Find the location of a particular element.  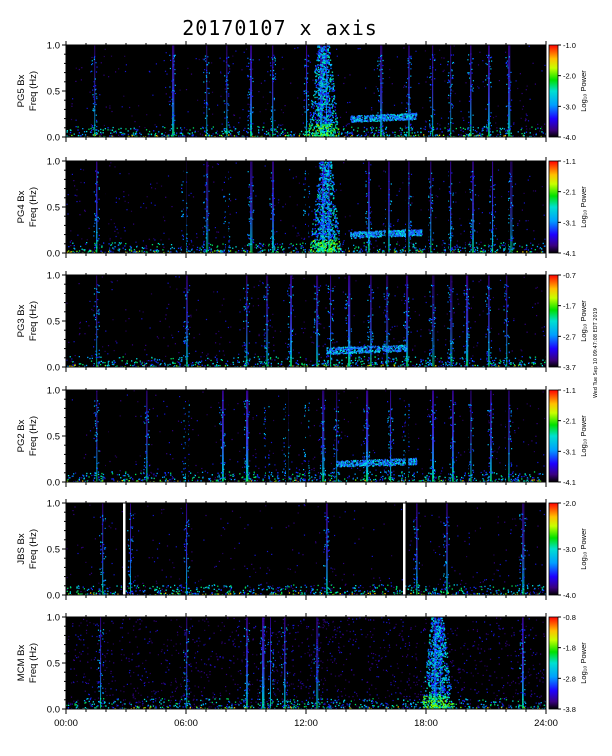

station-label: MCM Bx is located at coordinates (21, 663).